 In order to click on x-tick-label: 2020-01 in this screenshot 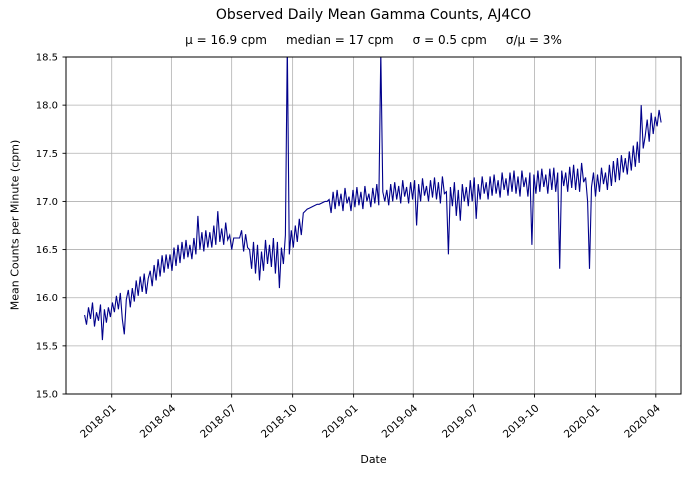, I will do `click(582, 421)`.